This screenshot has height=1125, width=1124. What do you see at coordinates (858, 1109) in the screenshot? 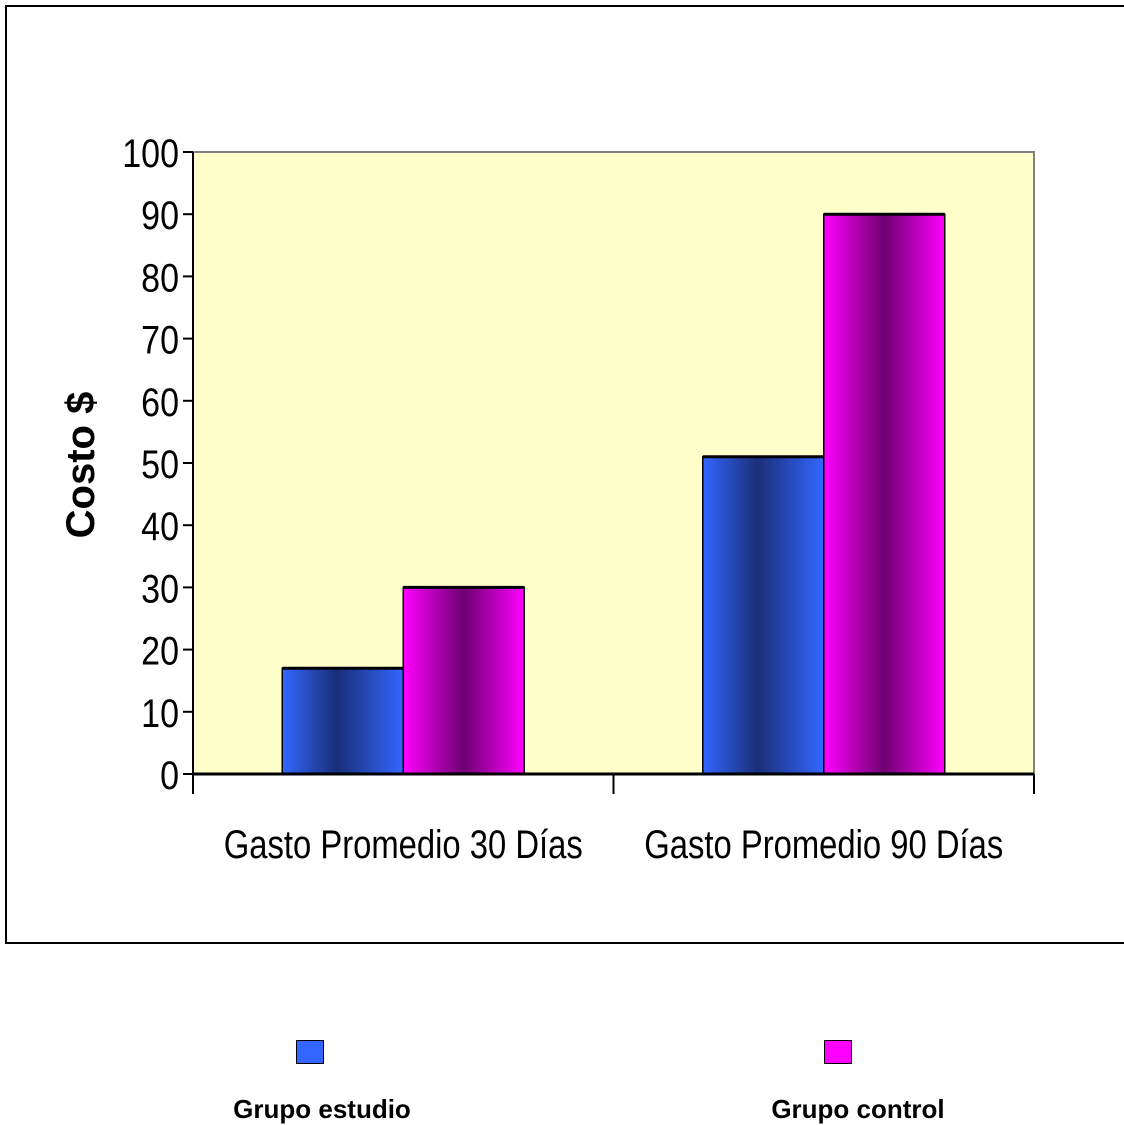
I see `legend-label-grupo-control: Grupo control` at bounding box center [858, 1109].